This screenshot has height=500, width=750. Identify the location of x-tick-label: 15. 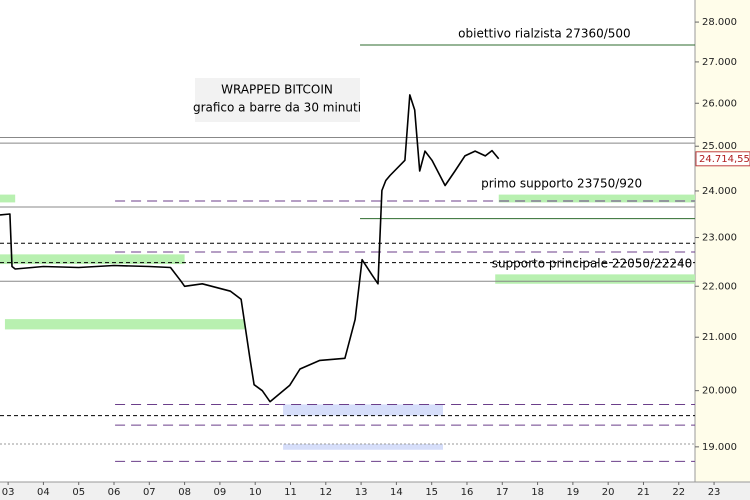
(431, 492).